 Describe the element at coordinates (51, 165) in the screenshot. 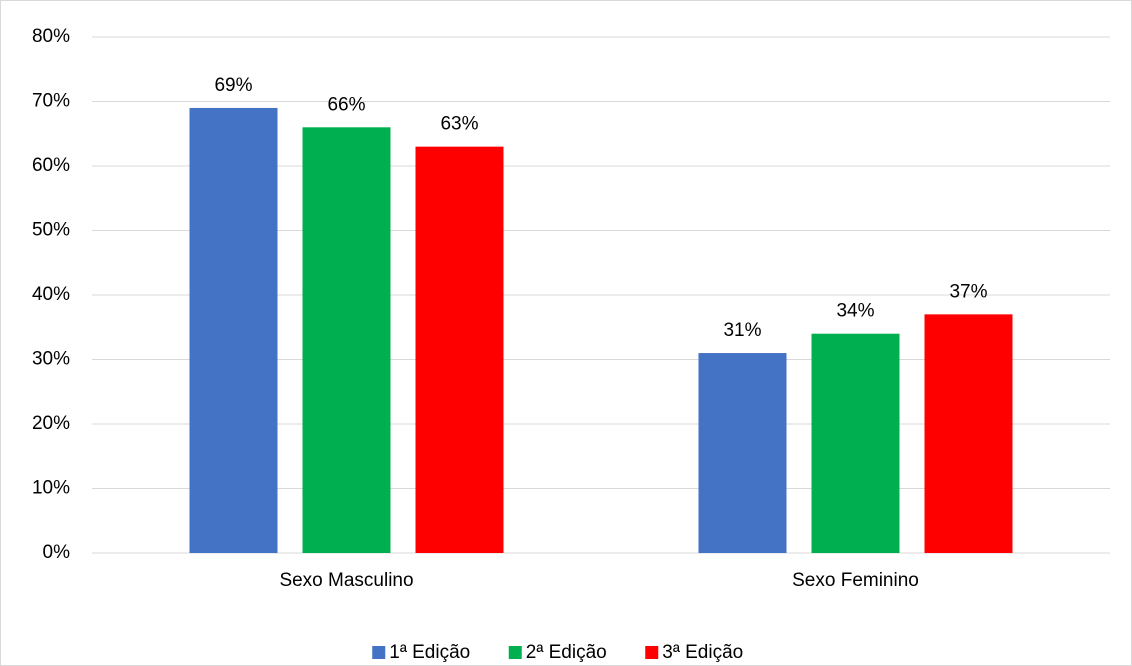

I see `y-tick-label: 60%` at that location.